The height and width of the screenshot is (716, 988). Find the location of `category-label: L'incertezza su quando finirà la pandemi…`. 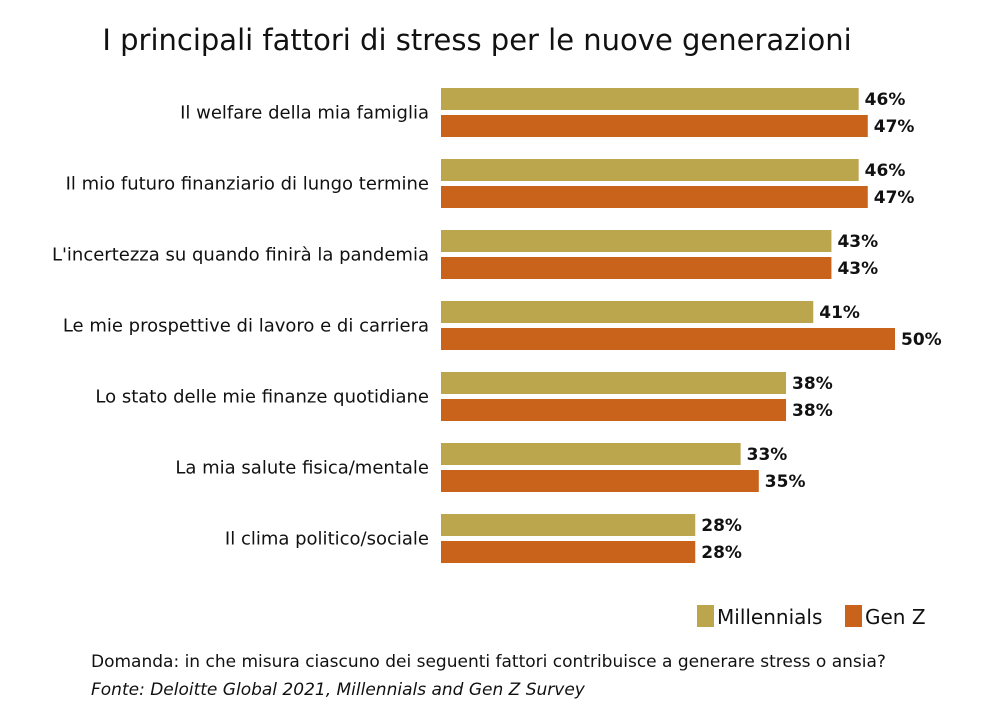

category-label: L'incertezza su quando finirà la pandemi… is located at coordinates (240, 255).